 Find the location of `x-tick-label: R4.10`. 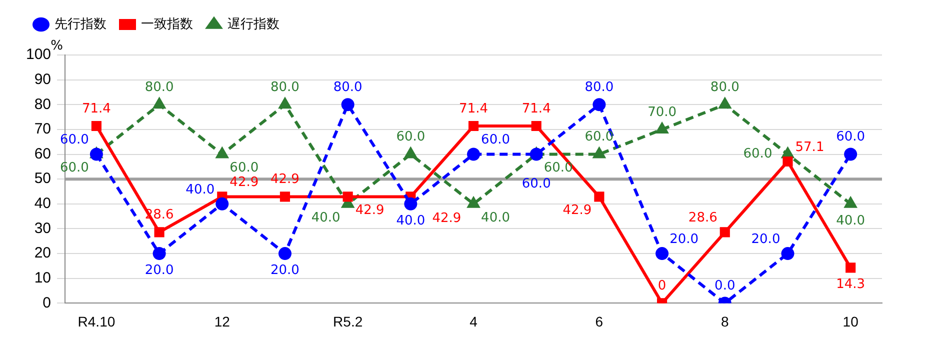

x-tick-label: R4.10 is located at coordinates (97, 321).